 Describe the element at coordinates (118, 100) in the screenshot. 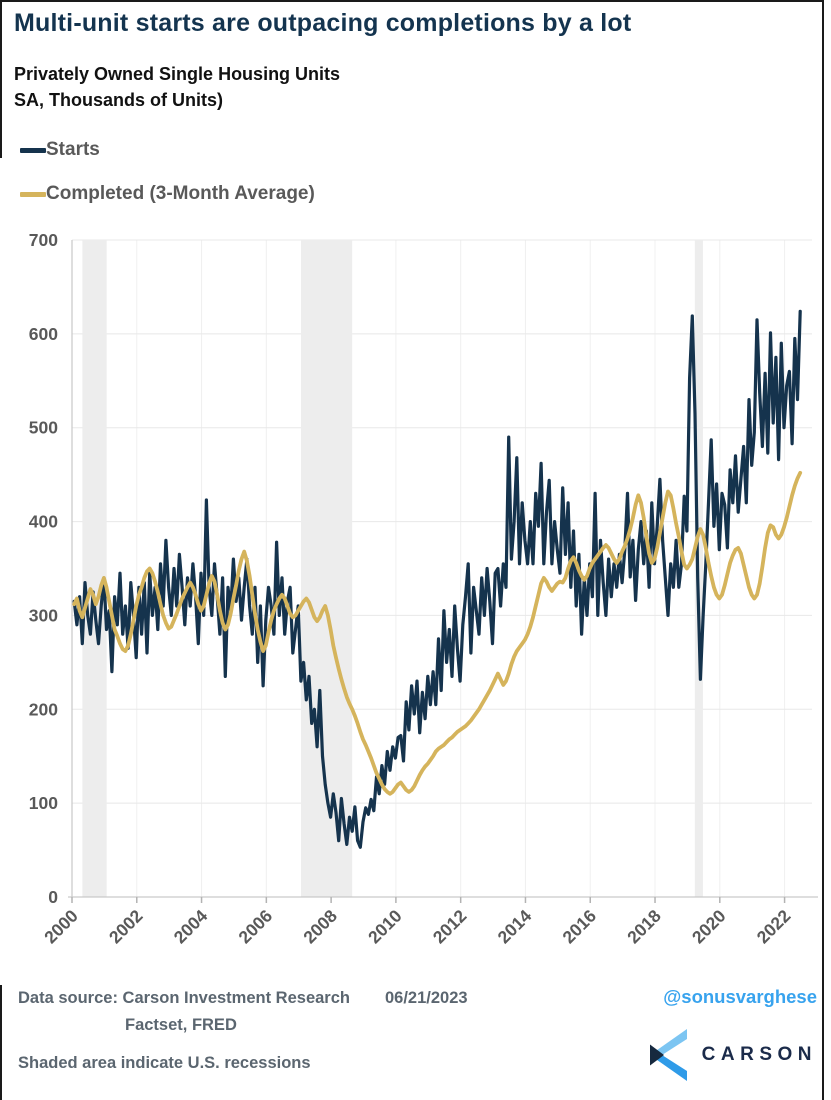

I see `subtitle-line-2: SA, Thousands of Units)` at that location.